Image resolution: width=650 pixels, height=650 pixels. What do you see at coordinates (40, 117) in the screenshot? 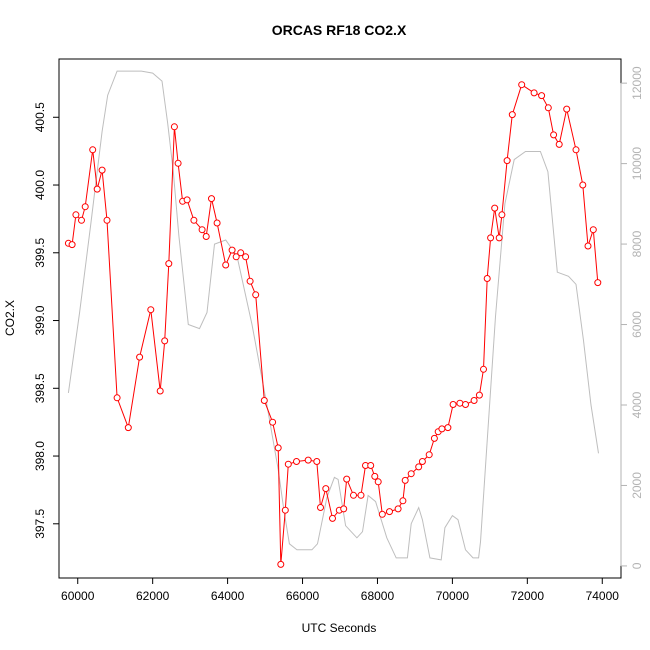
I see `y-tick-label: 400.5` at bounding box center [40, 117].